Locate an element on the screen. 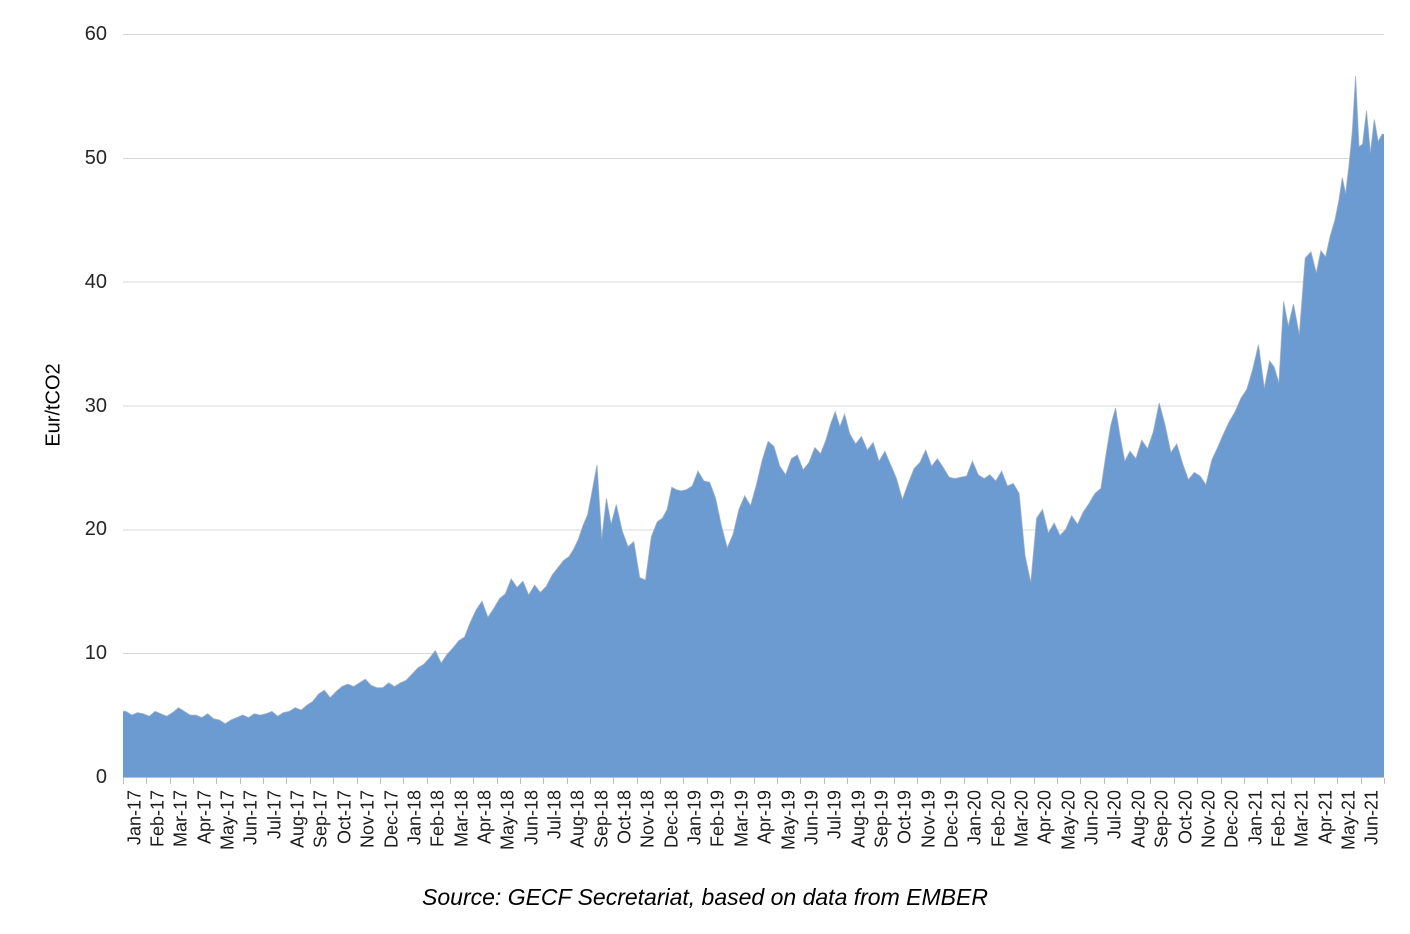  x-tick-label: Feb-20 is located at coordinates (998, 819).